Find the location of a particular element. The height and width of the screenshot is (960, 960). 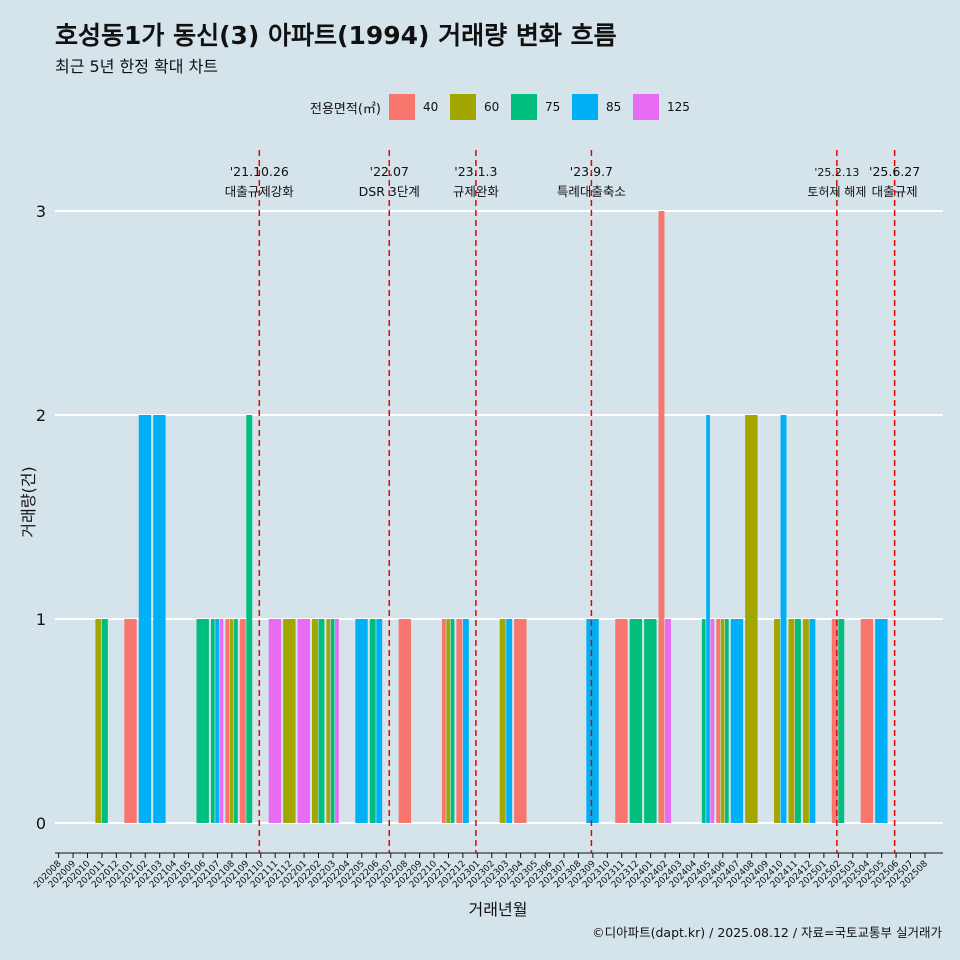

legend-item-60: 60 is located at coordinates (476, 107).